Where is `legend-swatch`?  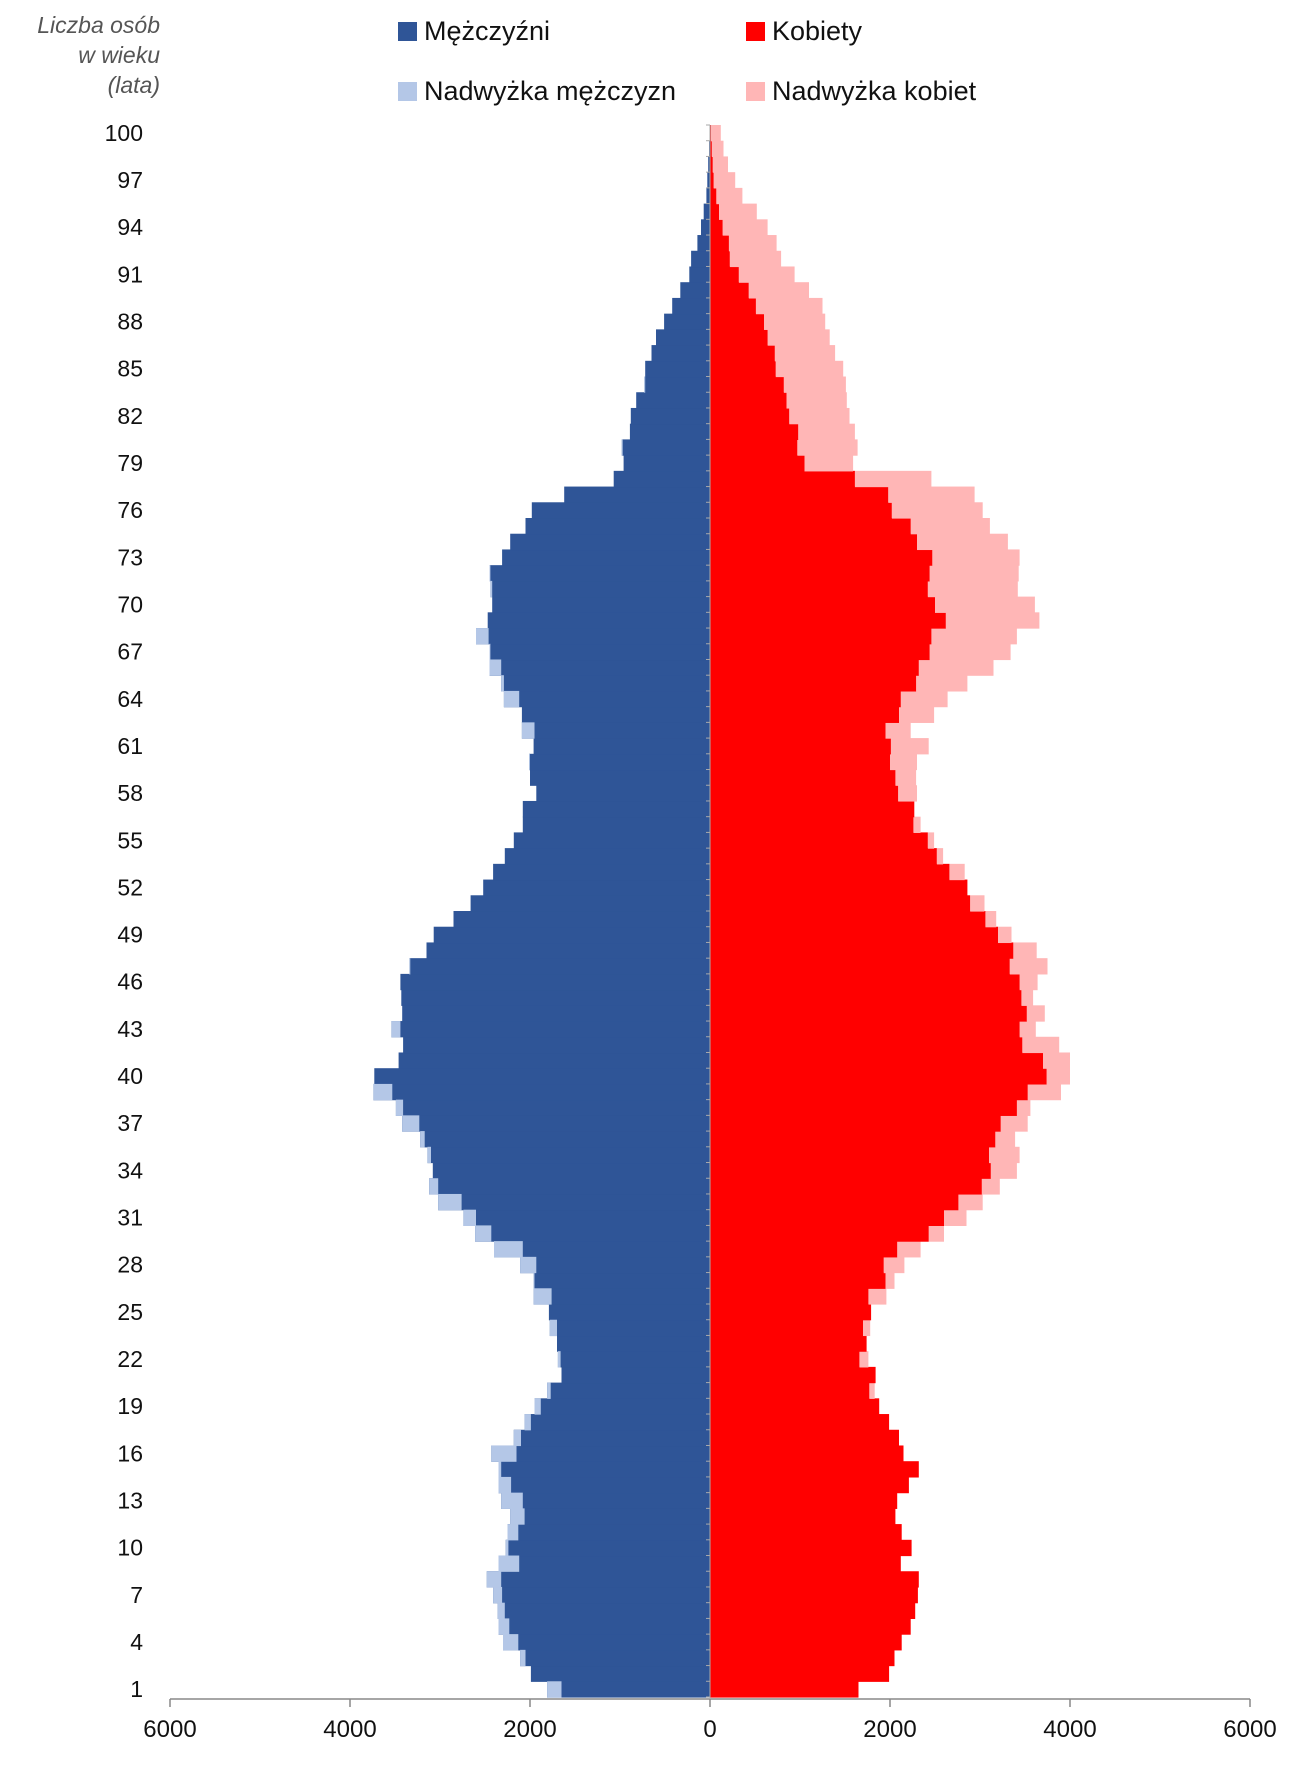
legend-swatch is located at coordinates (407, 31).